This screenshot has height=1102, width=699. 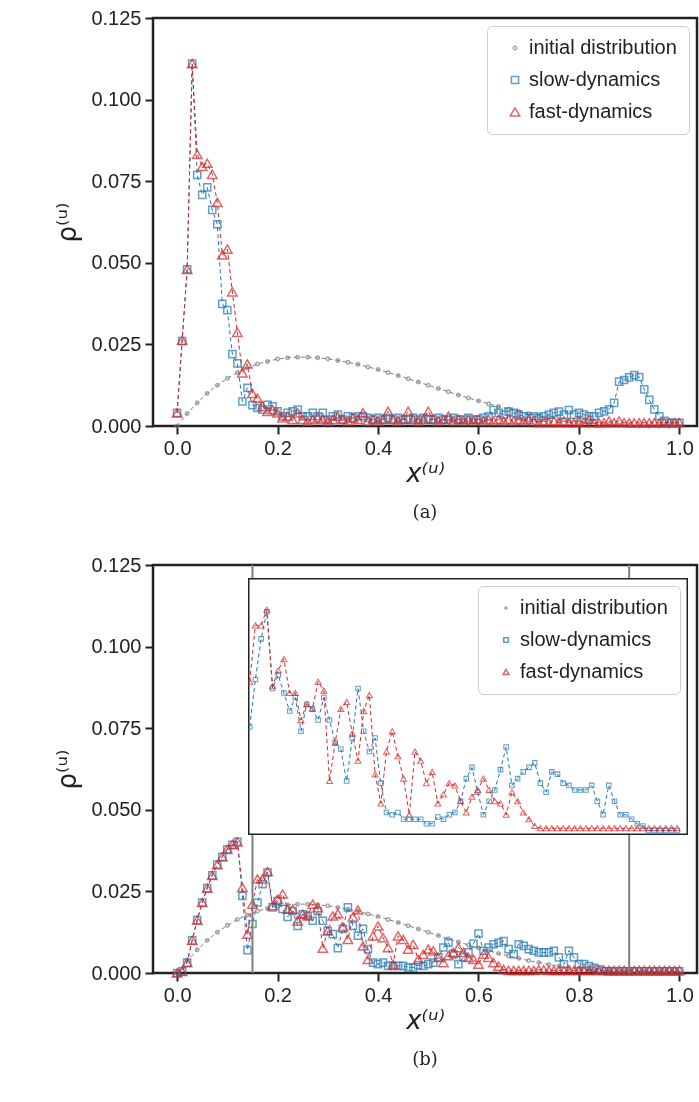 I want to click on text: (a), so click(x=425, y=511).